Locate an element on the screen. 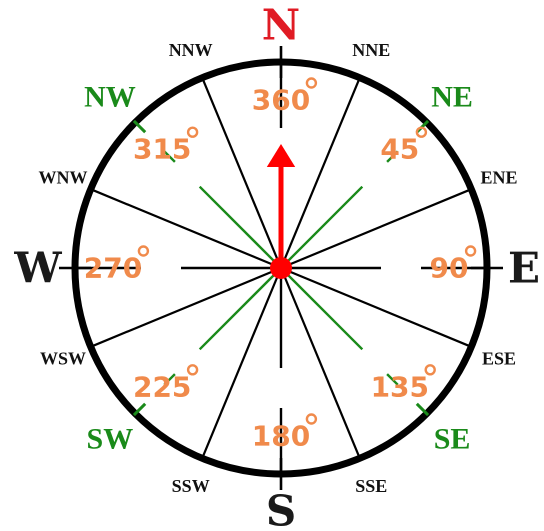  nnw-label: NNW is located at coordinates (191, 50).